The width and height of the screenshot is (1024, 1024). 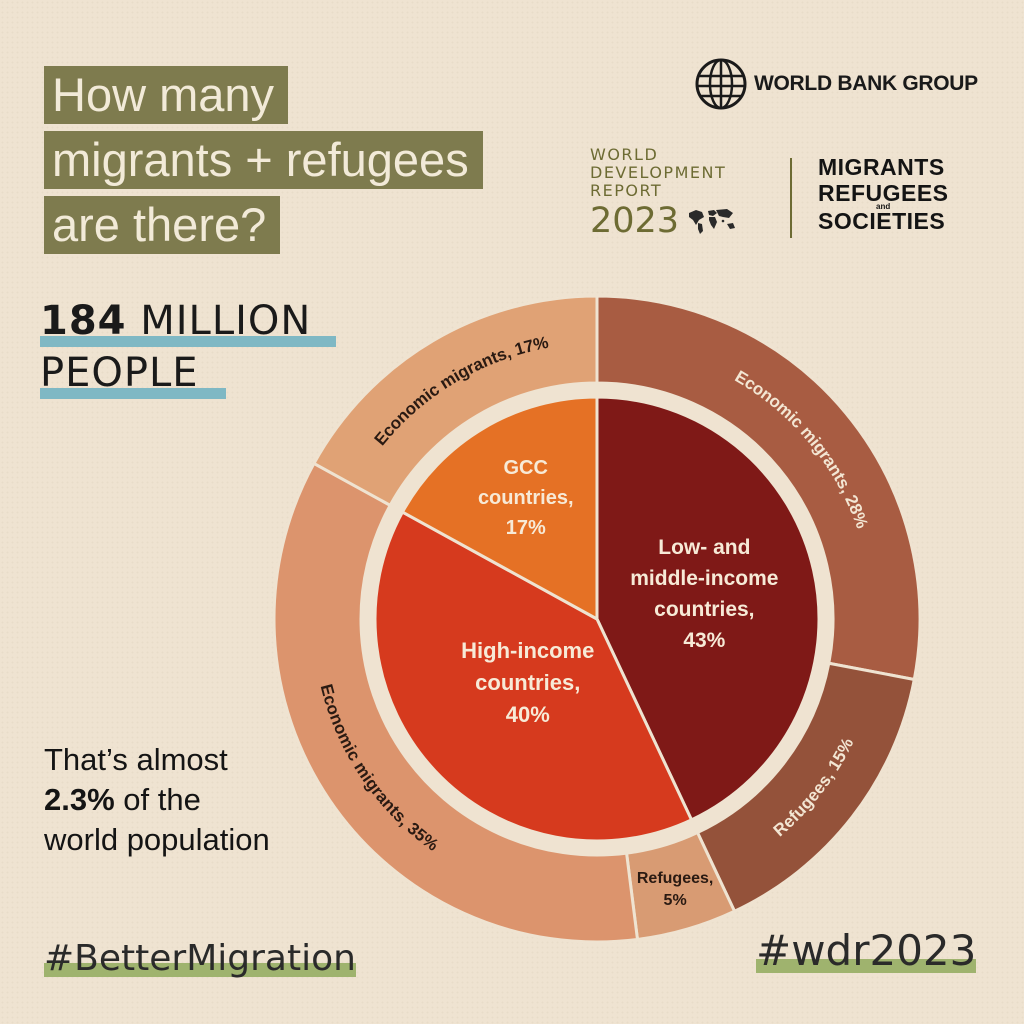 I want to click on inner-label-0-line-2: countries,, so click(x=704, y=609).